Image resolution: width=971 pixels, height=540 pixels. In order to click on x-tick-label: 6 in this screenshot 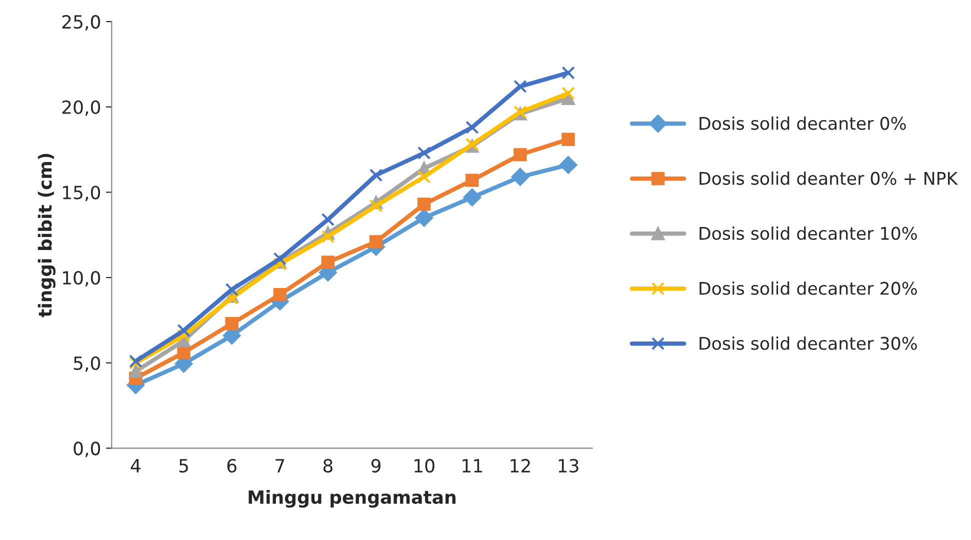, I will do `click(231, 465)`.